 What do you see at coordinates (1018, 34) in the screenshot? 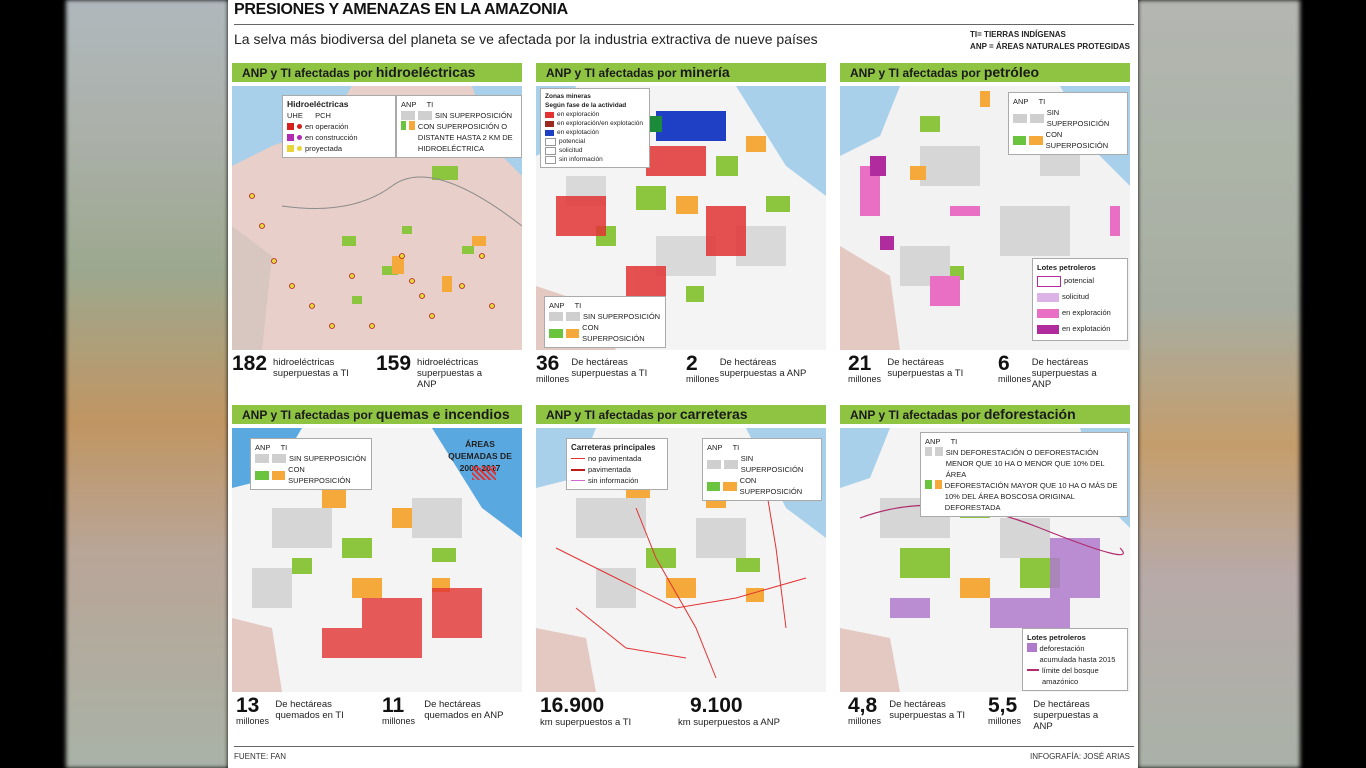
I see `abbr-ti: TI= TIERRAS INDÍGENAS` at bounding box center [1018, 34].